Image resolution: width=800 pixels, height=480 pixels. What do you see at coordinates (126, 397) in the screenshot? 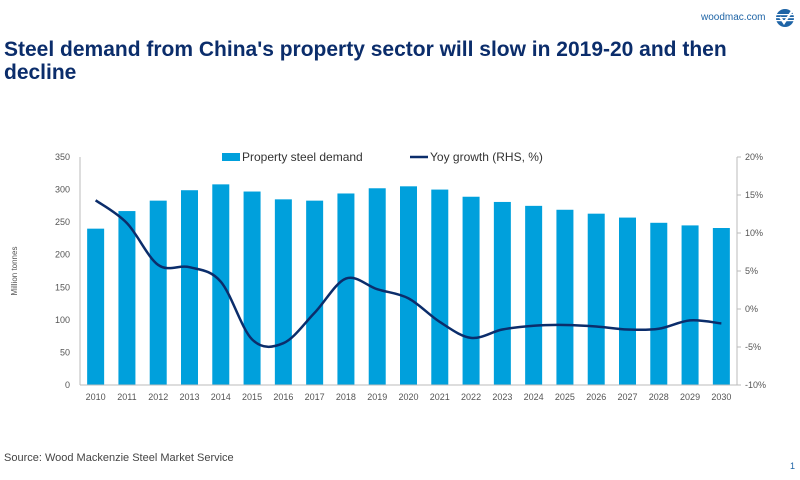
I see `x-tick-label: 2011` at bounding box center [126, 397].